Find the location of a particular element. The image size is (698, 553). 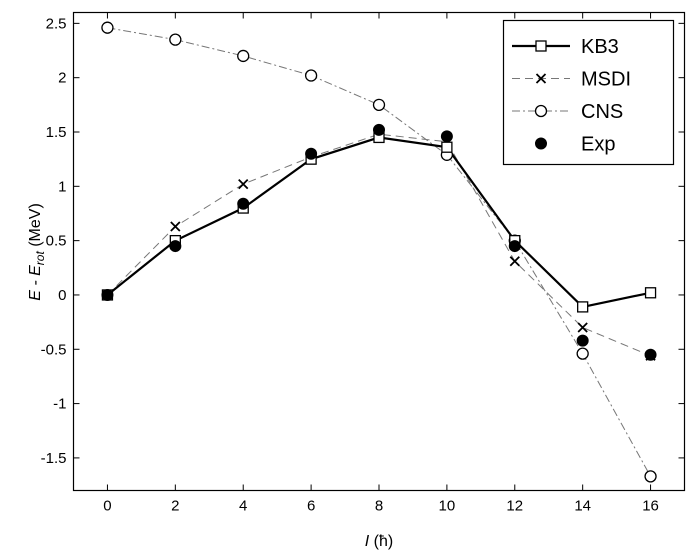

legend: KB3 MSDI CNS Exp is located at coordinates (588, 92).